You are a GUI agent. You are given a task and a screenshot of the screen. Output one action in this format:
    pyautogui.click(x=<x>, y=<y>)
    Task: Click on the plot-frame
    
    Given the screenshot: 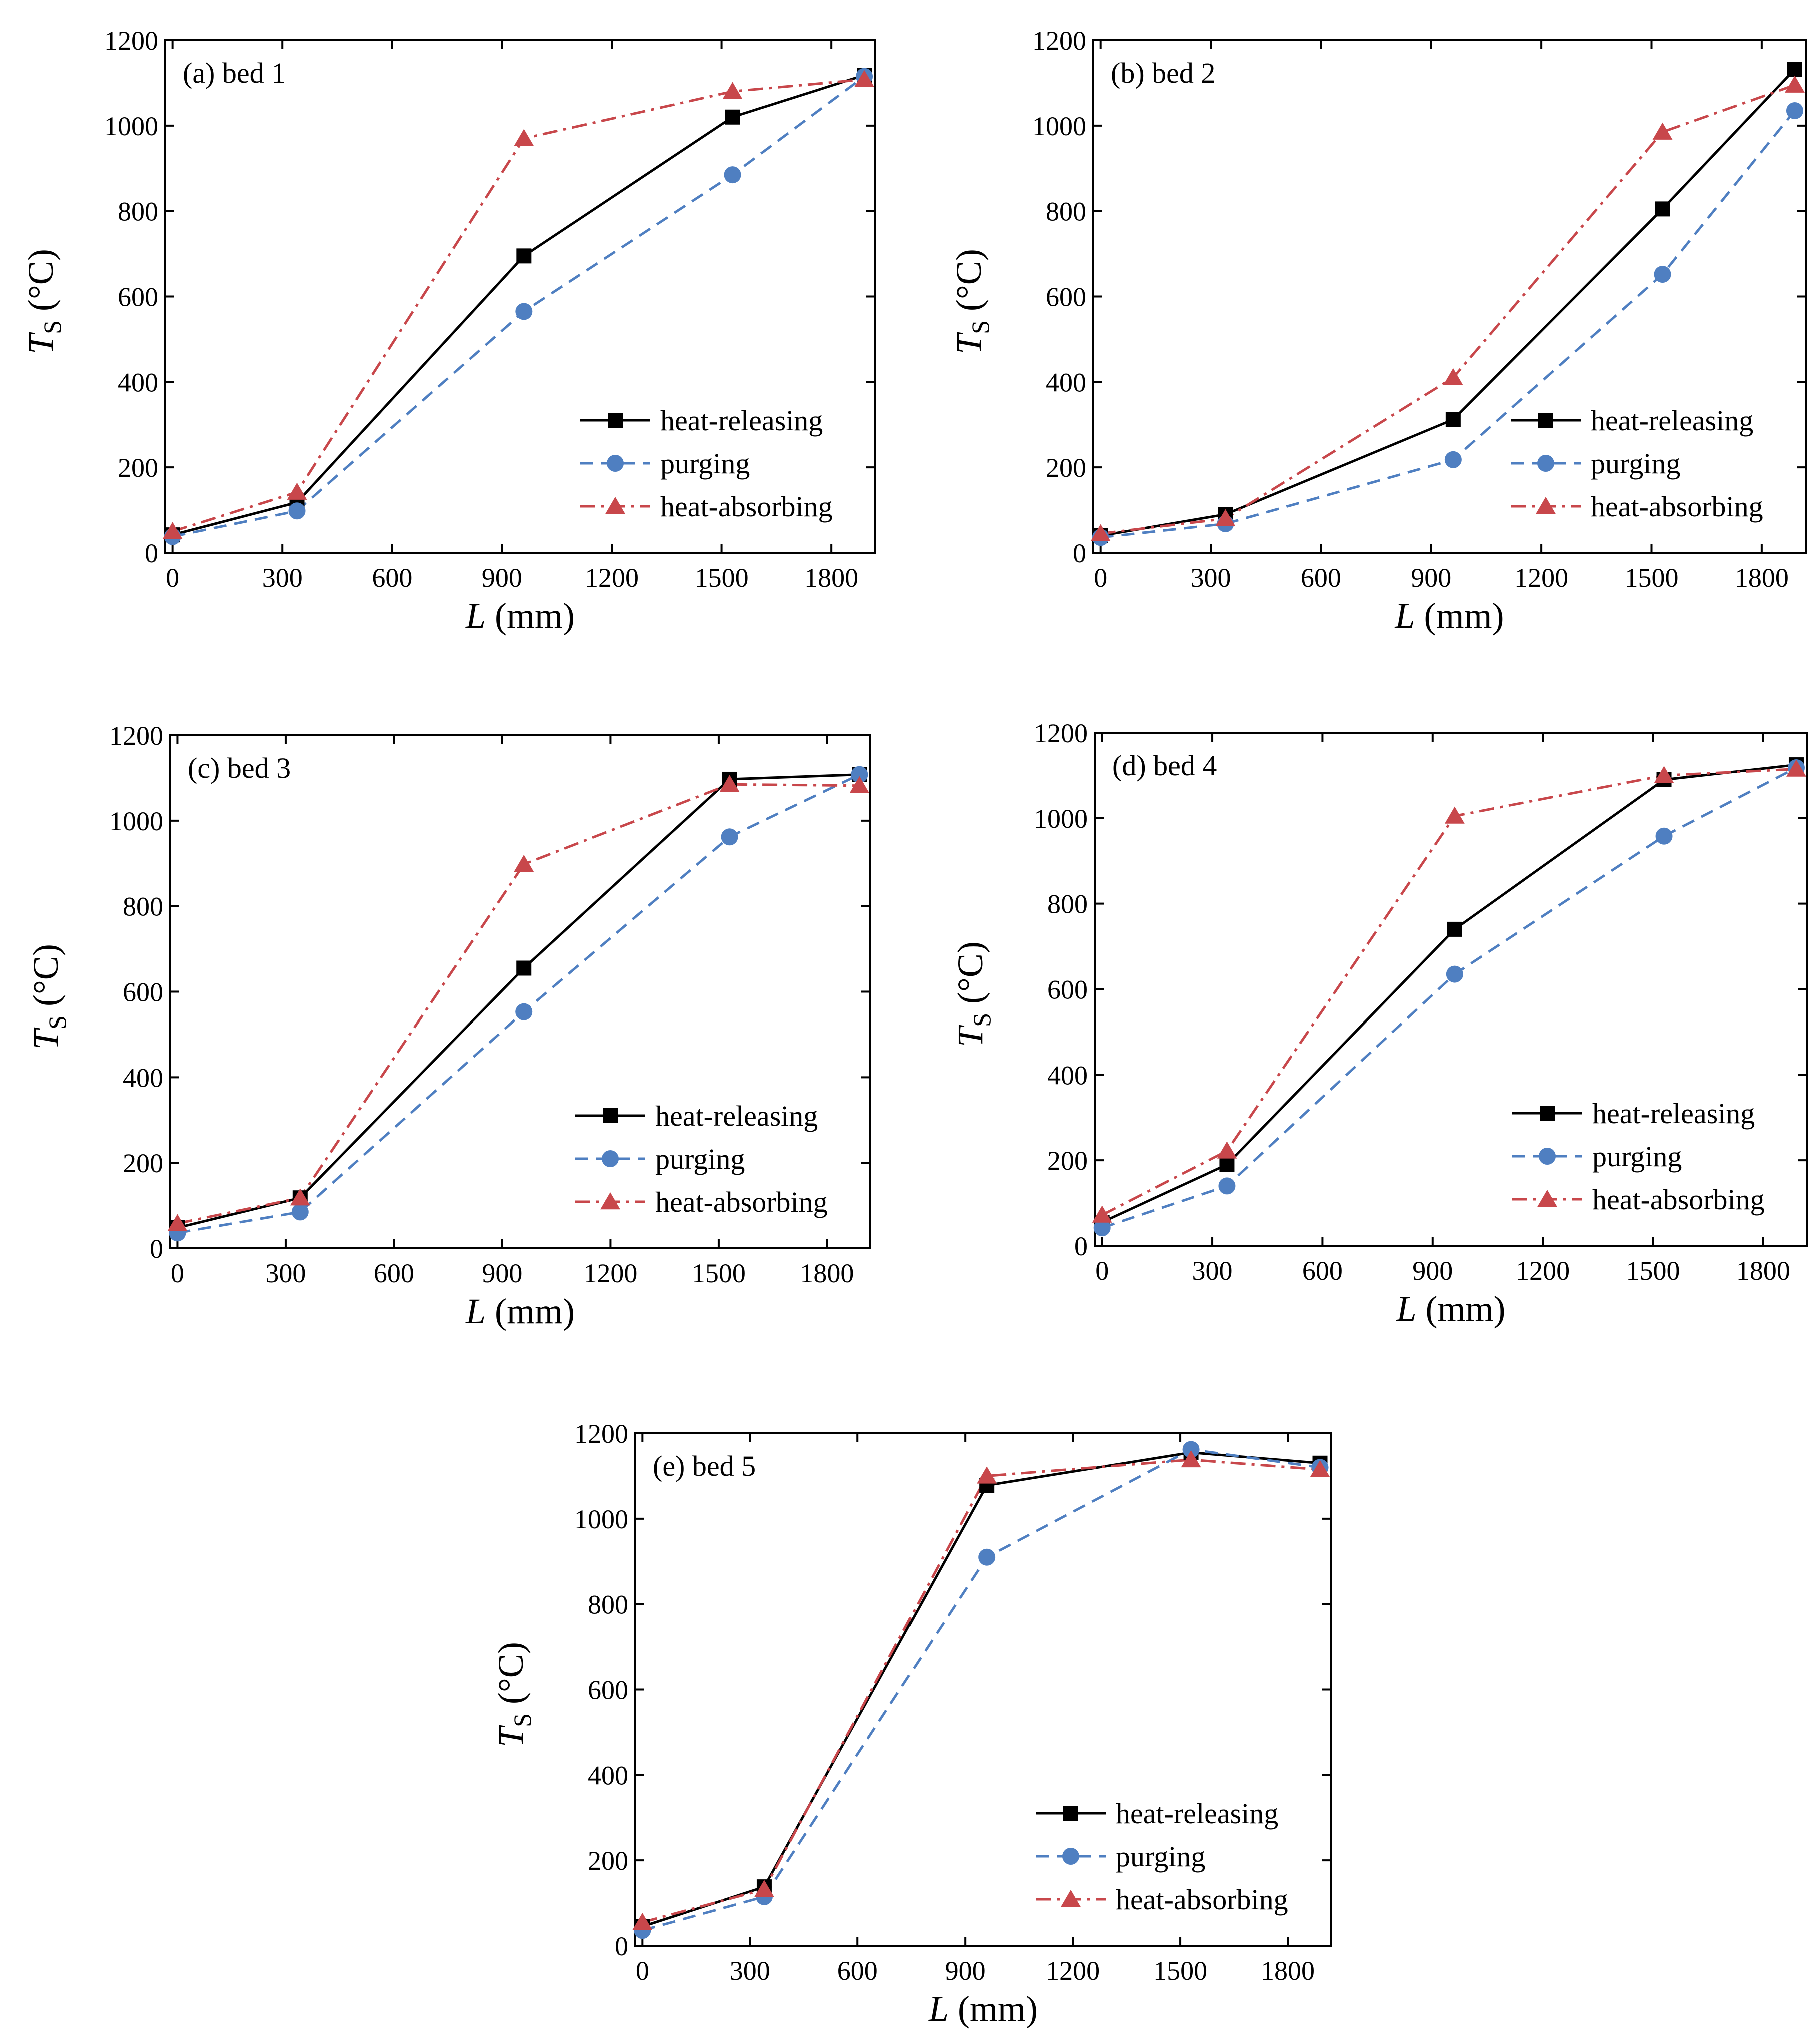 What is the action you would take?
    pyautogui.click(x=1449, y=296)
    